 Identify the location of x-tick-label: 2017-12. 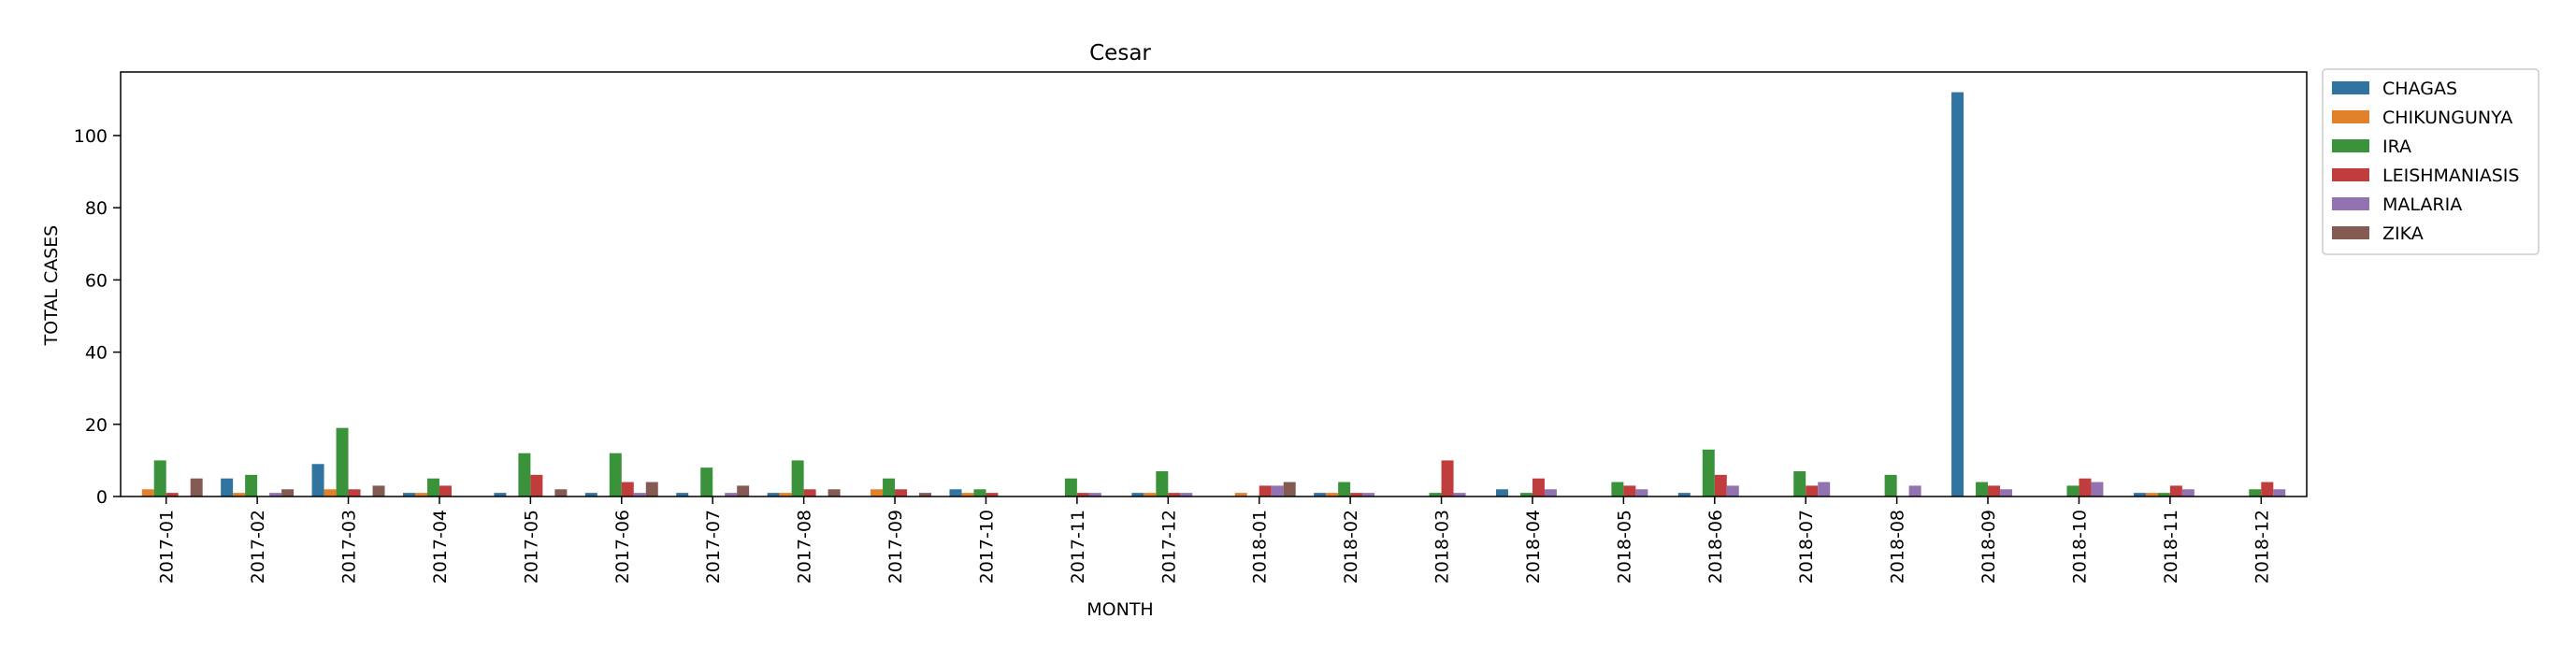
(1169, 546).